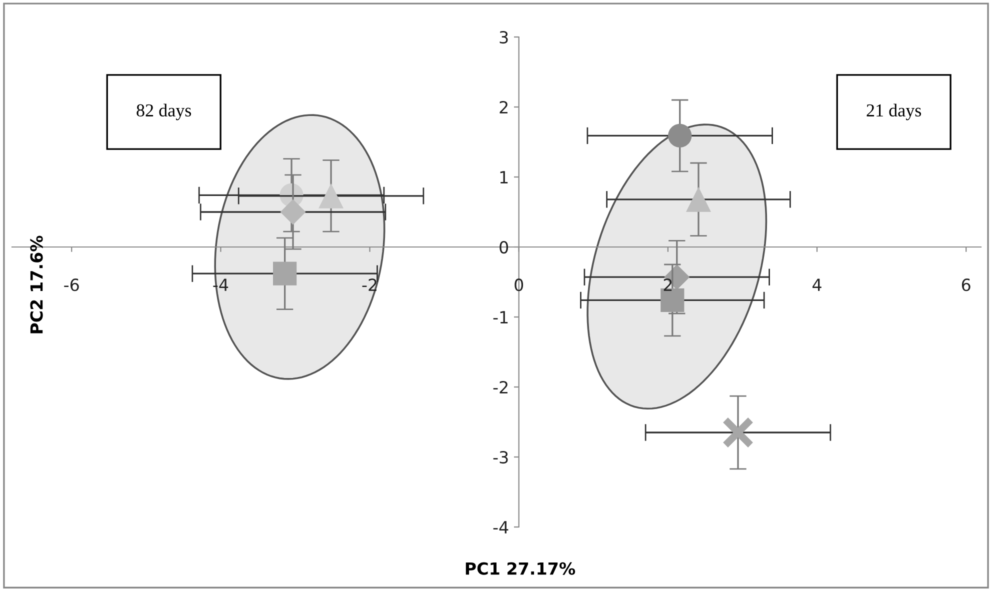 This screenshot has width=992, height=590. Describe the element at coordinates (36, 285) in the screenshot. I see `y-axis-title: PC2 17.6%` at that location.